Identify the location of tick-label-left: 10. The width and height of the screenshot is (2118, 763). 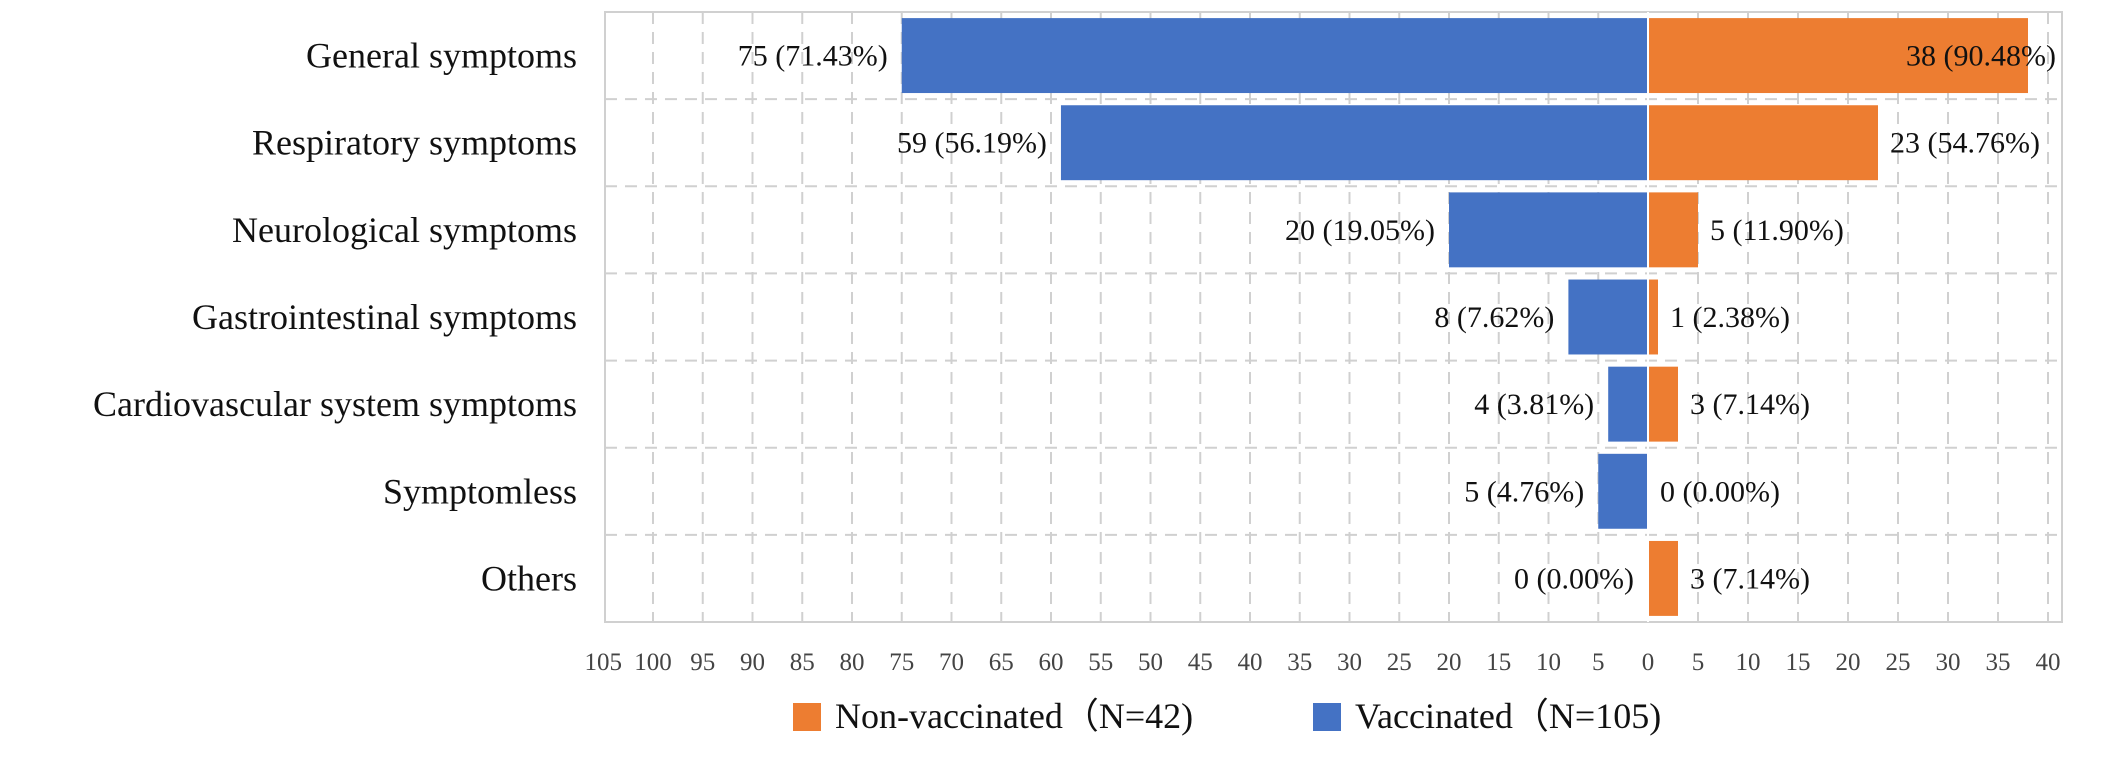
(1548, 662).